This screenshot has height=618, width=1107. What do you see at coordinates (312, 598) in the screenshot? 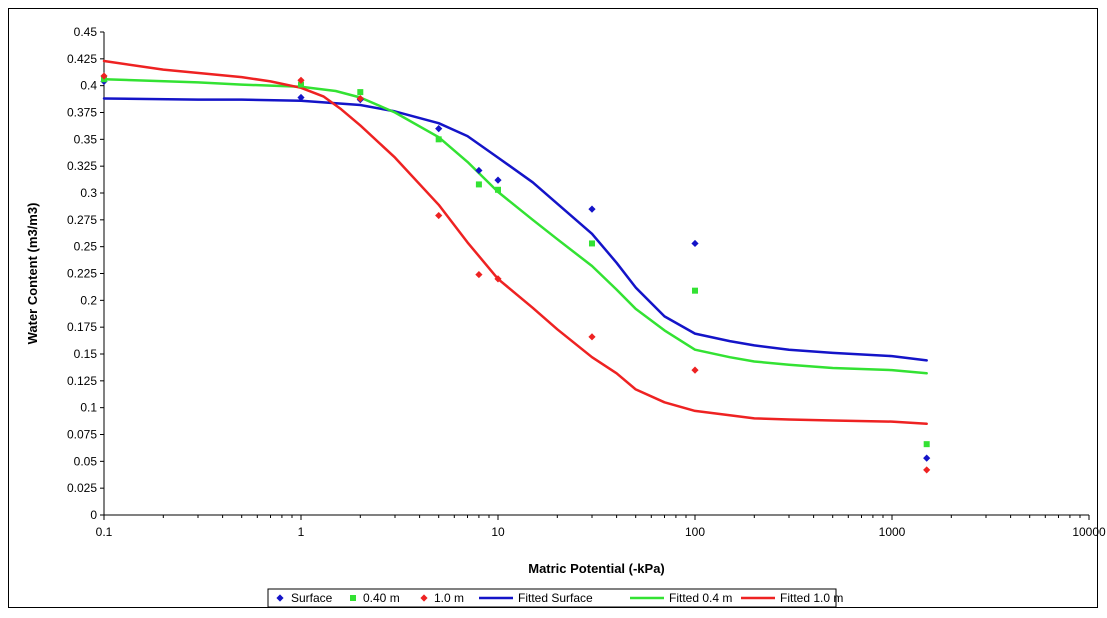
I see `legend-label: Surface` at bounding box center [312, 598].